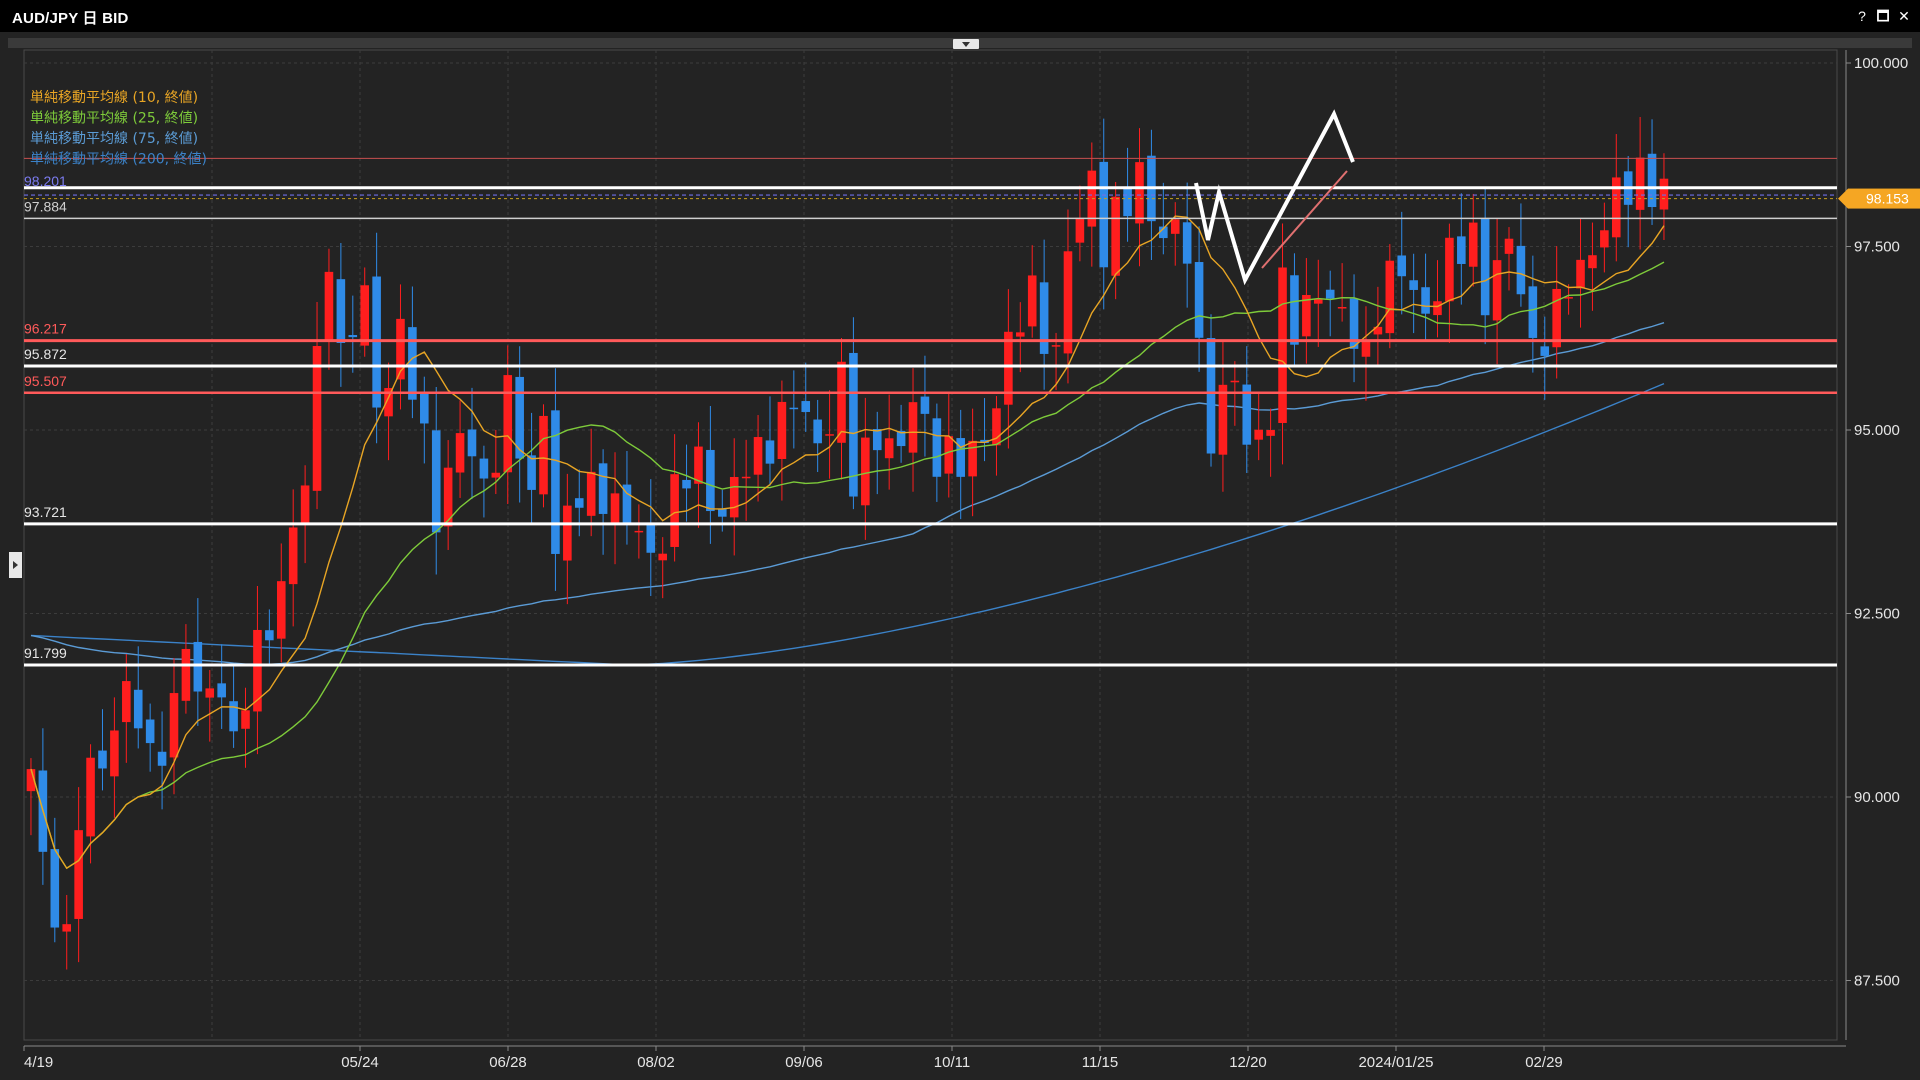 This screenshot has height=1080, width=1920. I want to click on current-price-pointer, so click(1843, 198).